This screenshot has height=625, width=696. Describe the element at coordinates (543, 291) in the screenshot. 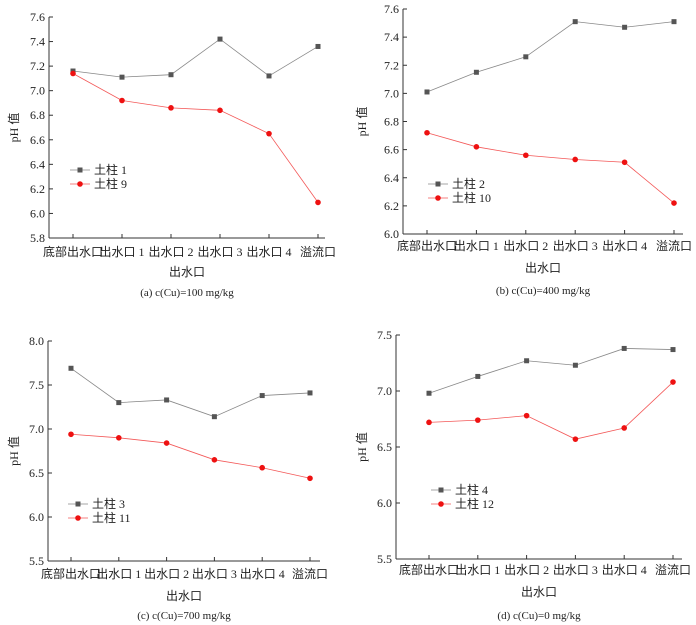

I see `panel-caption: (b) c(Cu)=400 mg/kg` at that location.